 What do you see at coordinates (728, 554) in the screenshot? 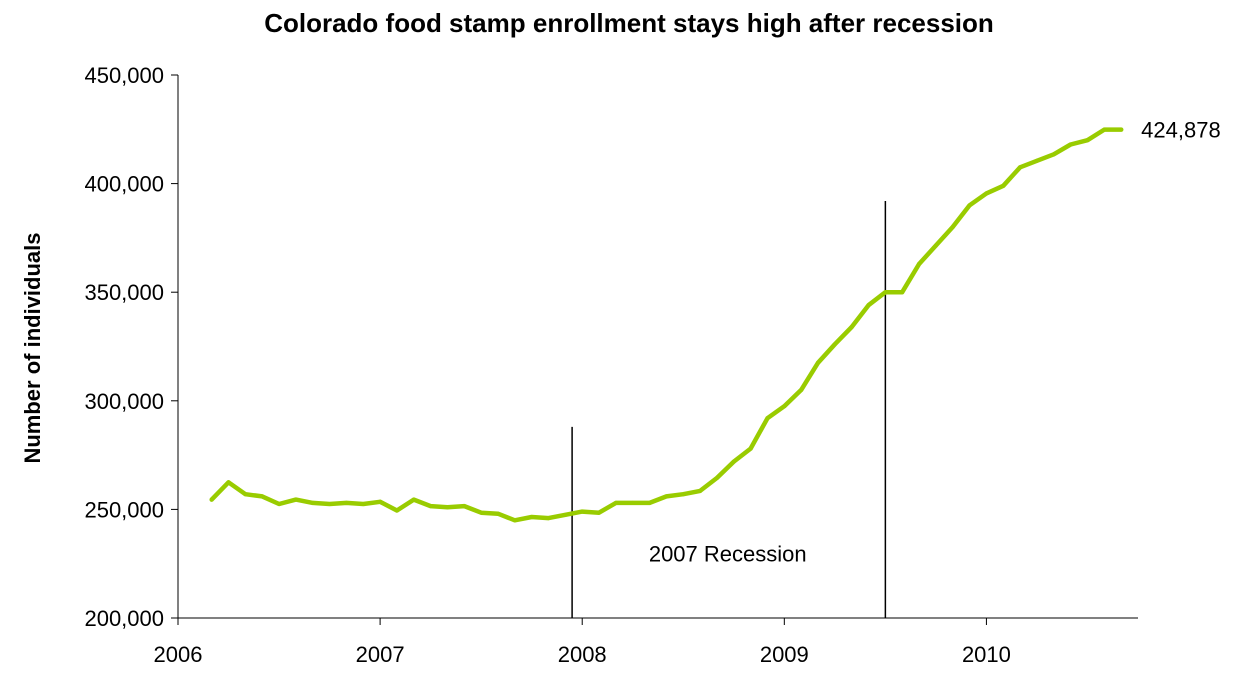
I see `recession-label: 2007 Recession` at bounding box center [728, 554].